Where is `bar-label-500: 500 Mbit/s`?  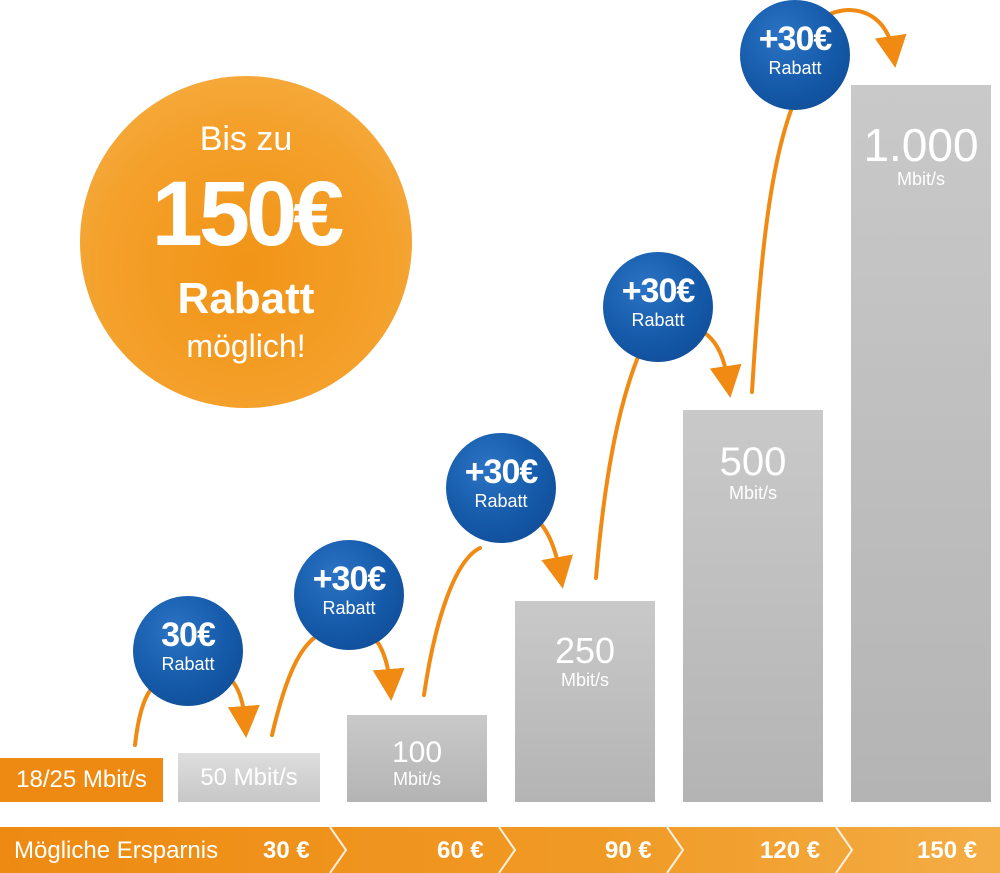
bar-label-500: 500 Mbit/s is located at coordinates (753, 472).